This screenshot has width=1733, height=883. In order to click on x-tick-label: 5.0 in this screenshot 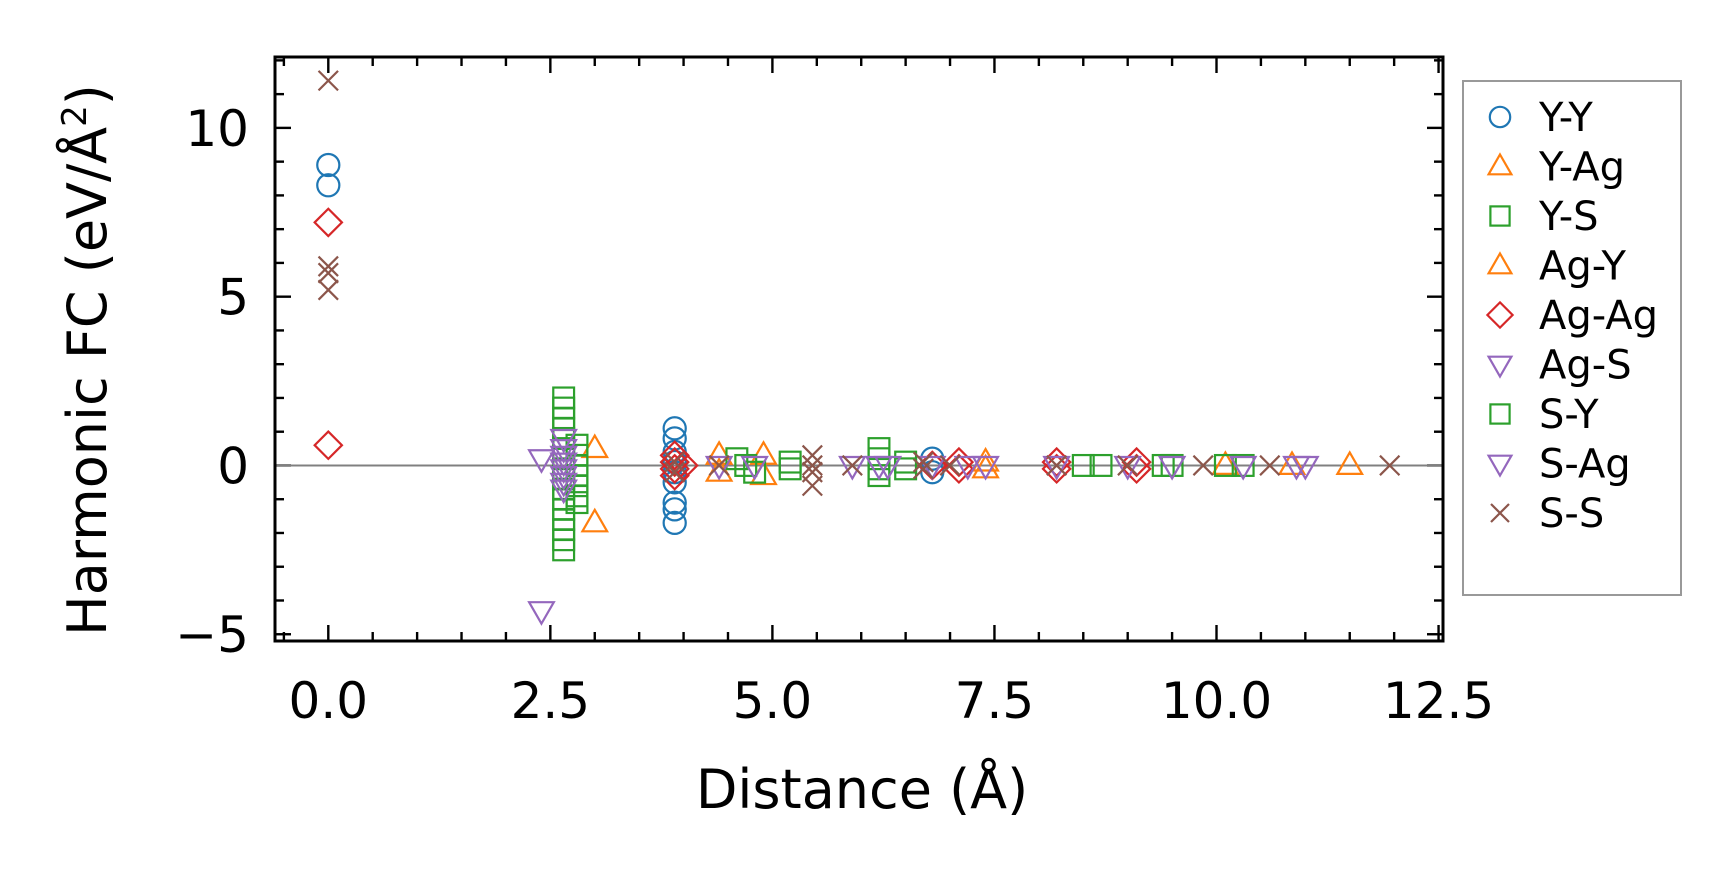, I will do `click(773, 701)`.